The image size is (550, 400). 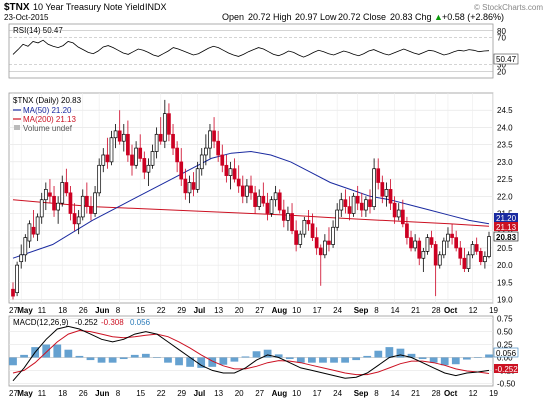 I want to click on date-tick-label: 28, so click(x=436, y=310).